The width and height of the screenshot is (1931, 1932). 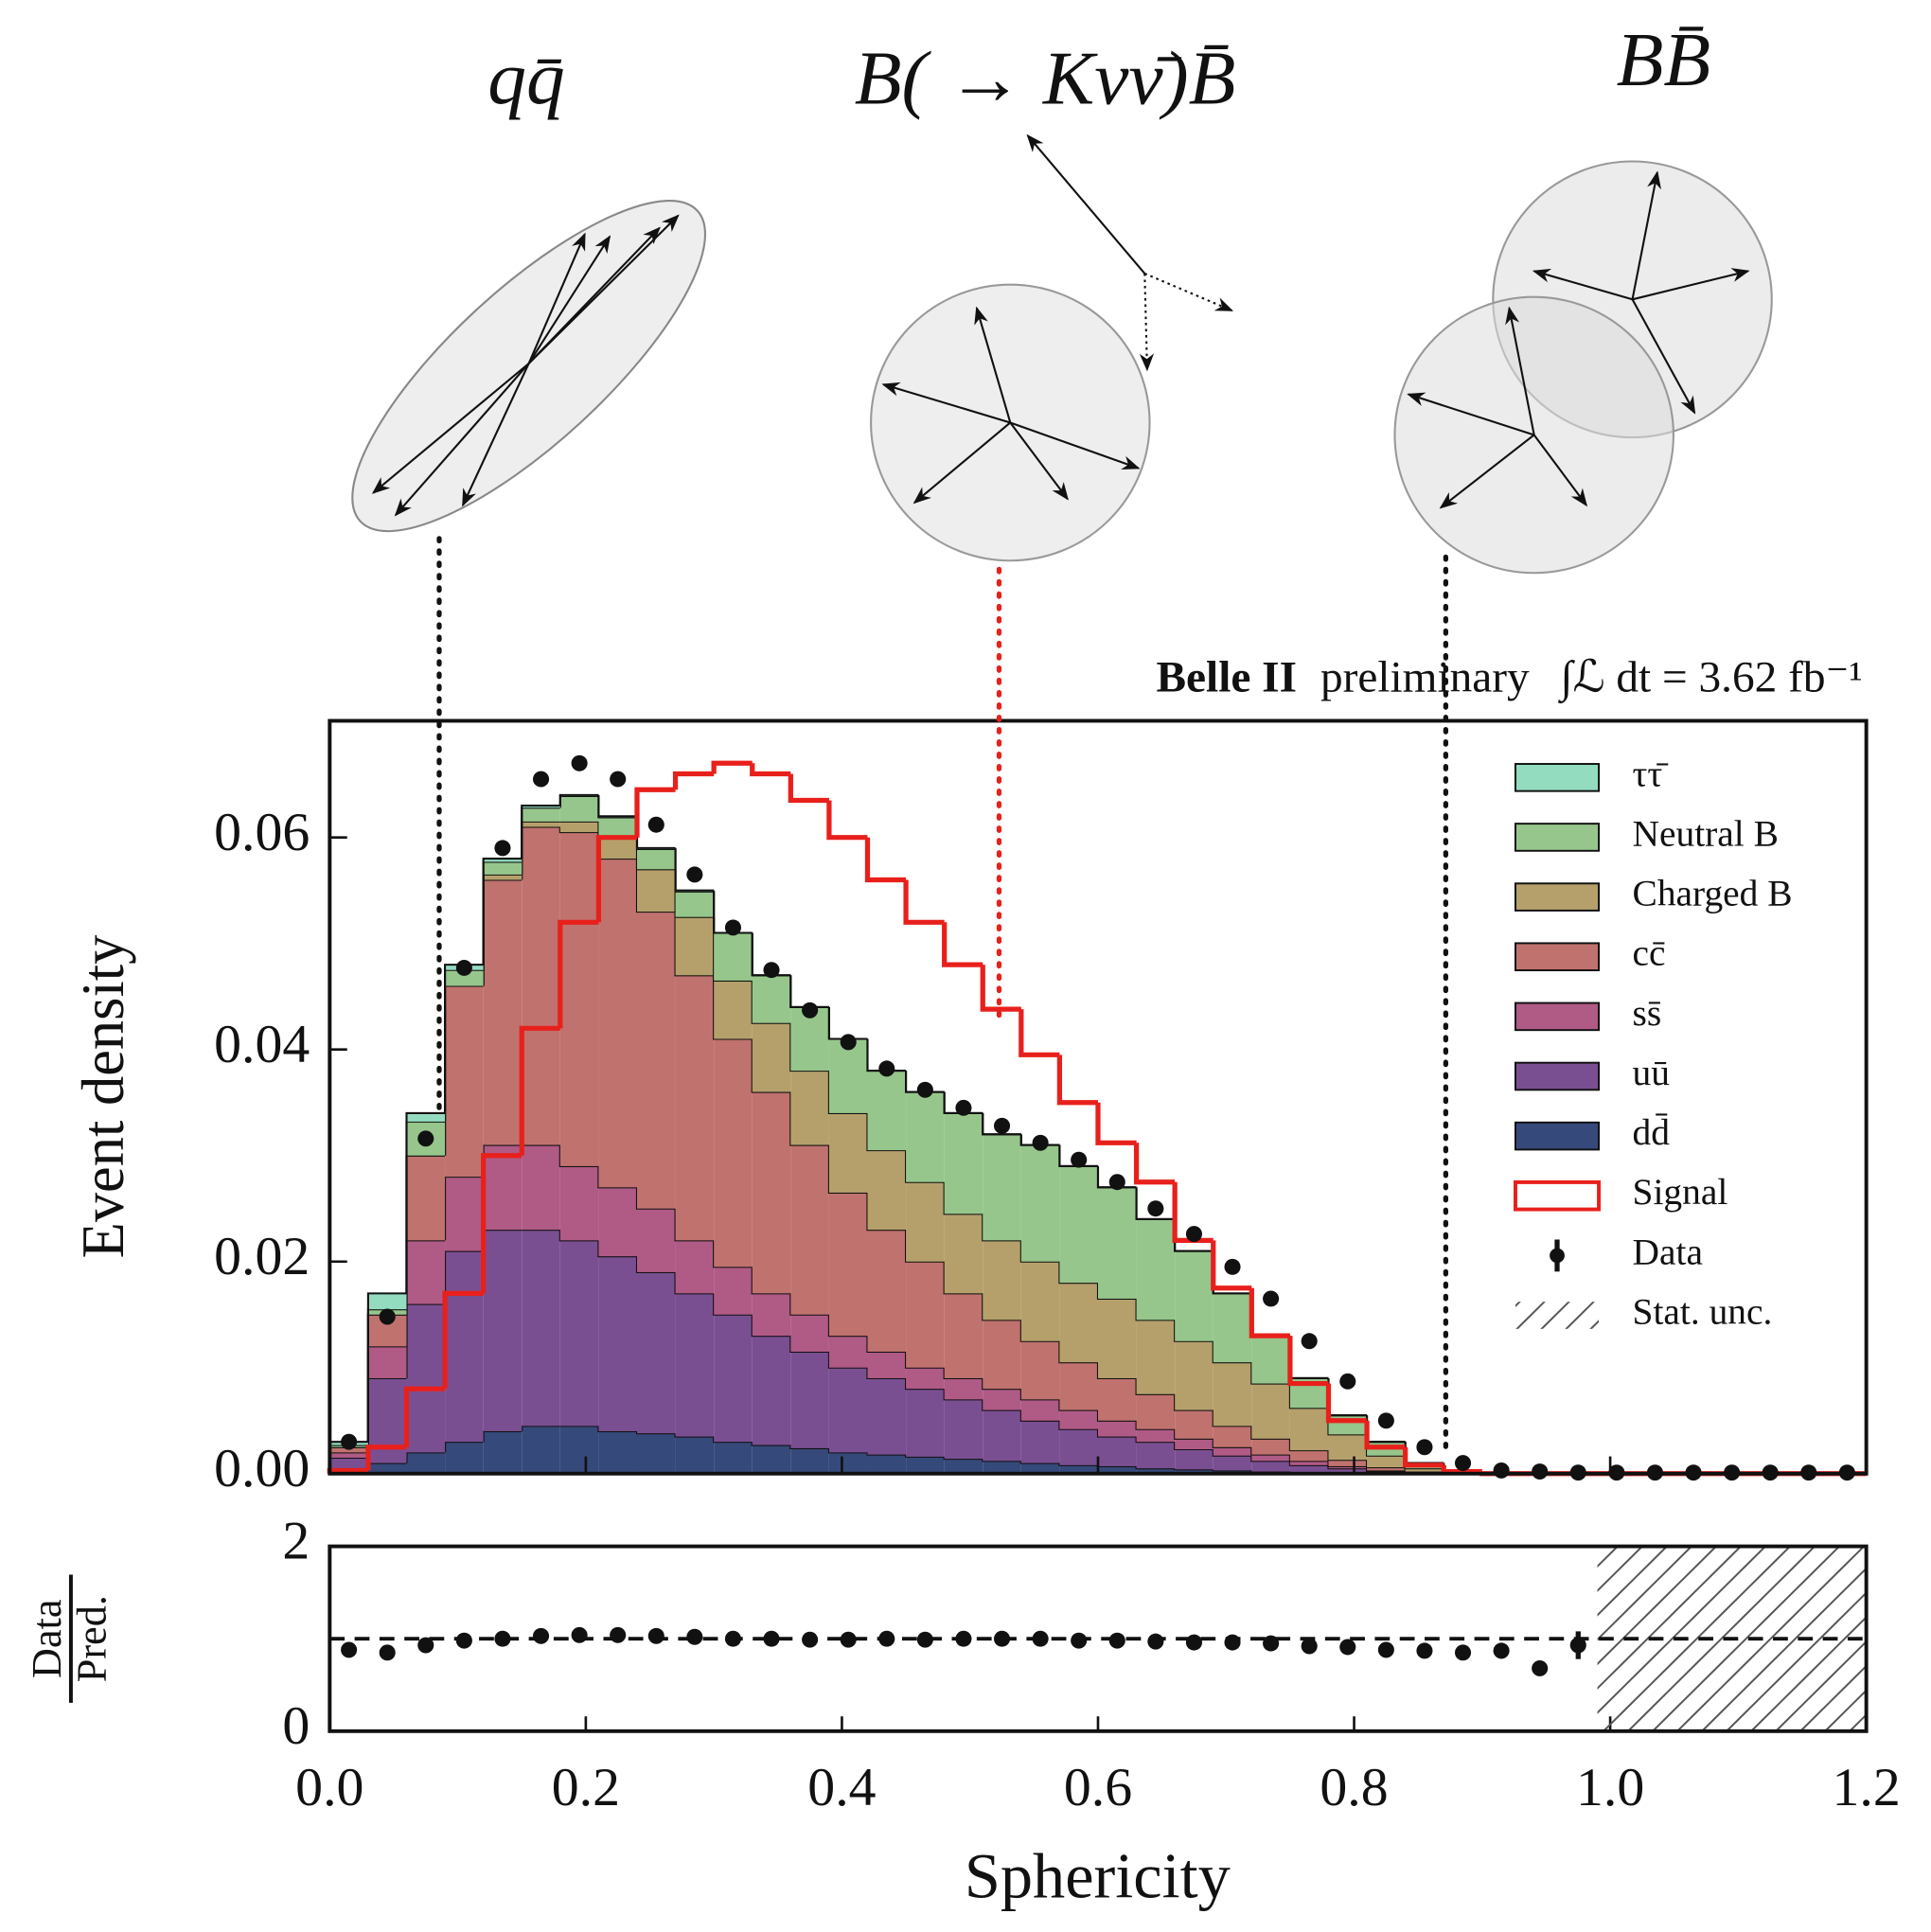 I want to click on annotation-qq: qq̄, so click(x=525, y=78).